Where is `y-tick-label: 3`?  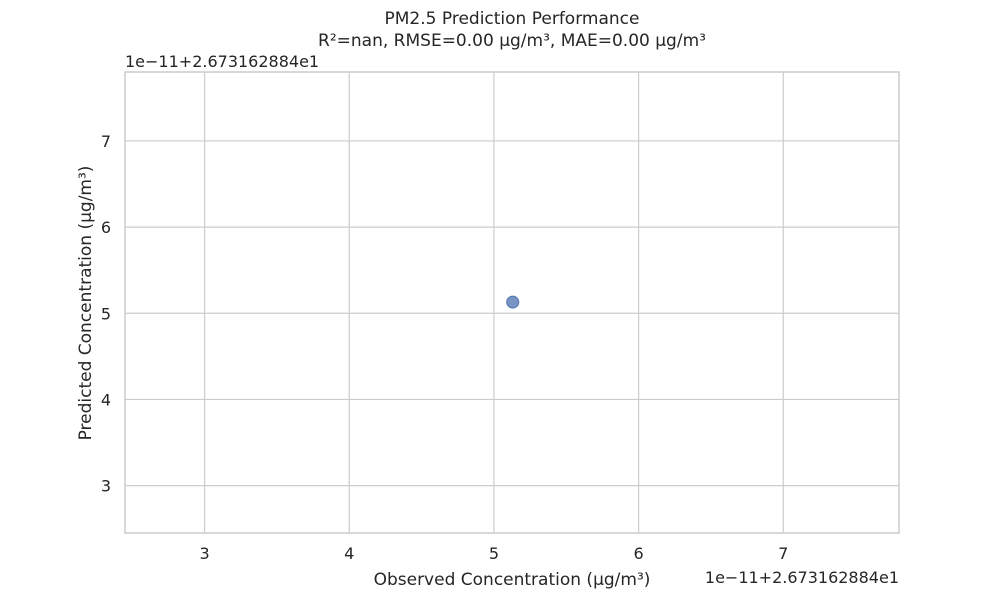 y-tick-label: 3 is located at coordinates (106, 486).